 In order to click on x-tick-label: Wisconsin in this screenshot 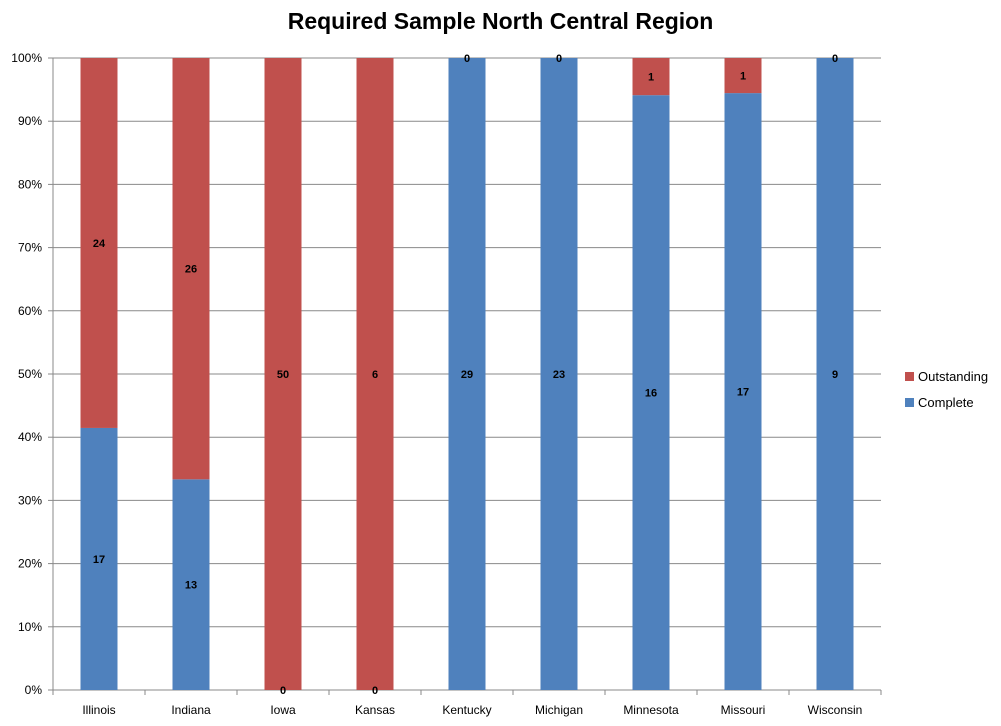, I will do `click(835, 710)`.